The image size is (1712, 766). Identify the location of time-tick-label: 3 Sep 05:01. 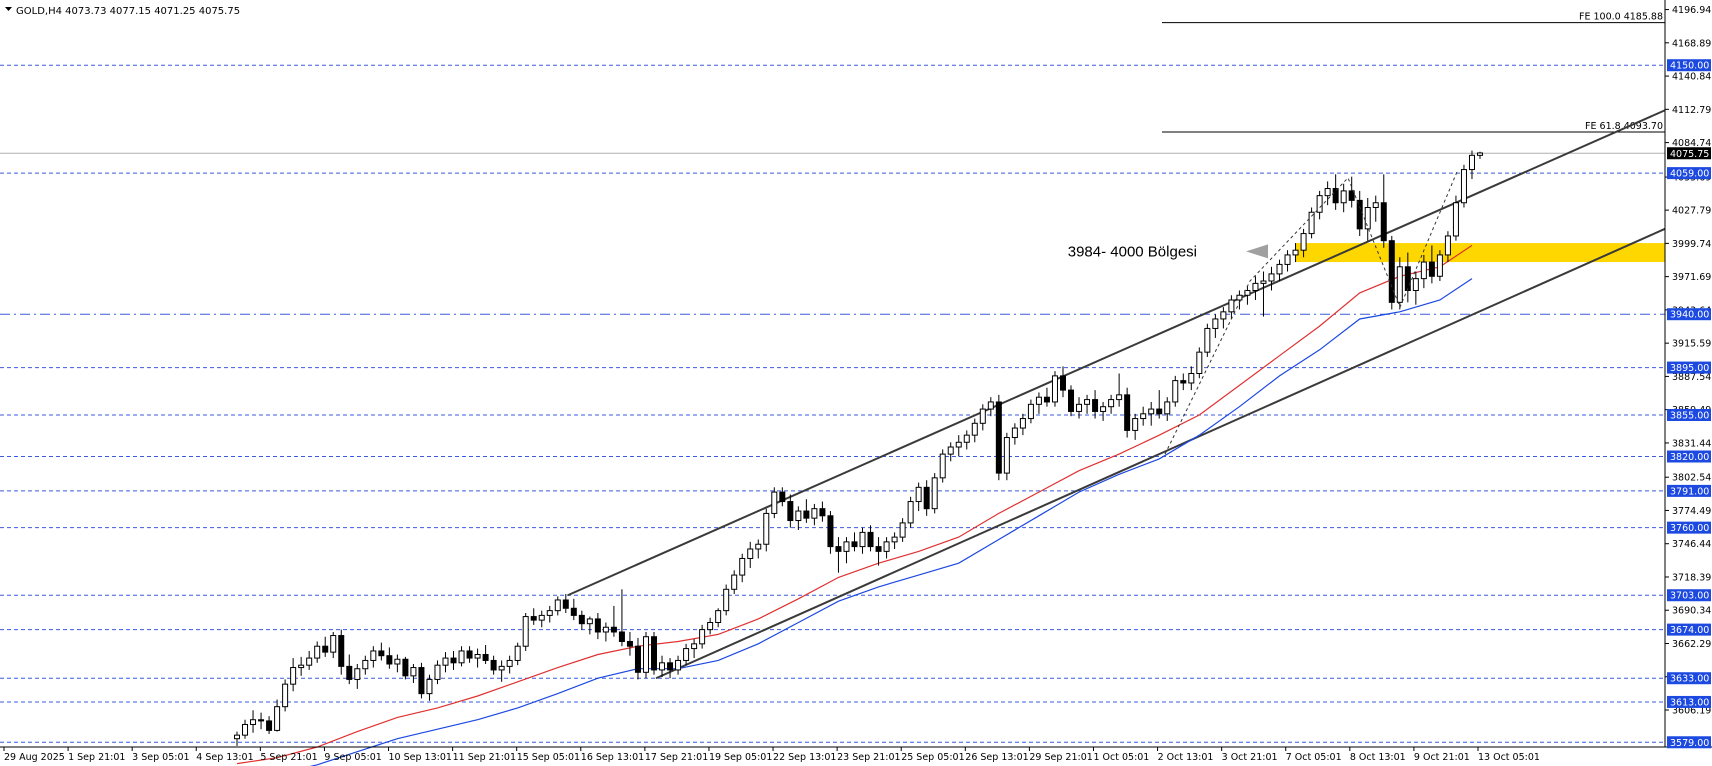
(160, 757).